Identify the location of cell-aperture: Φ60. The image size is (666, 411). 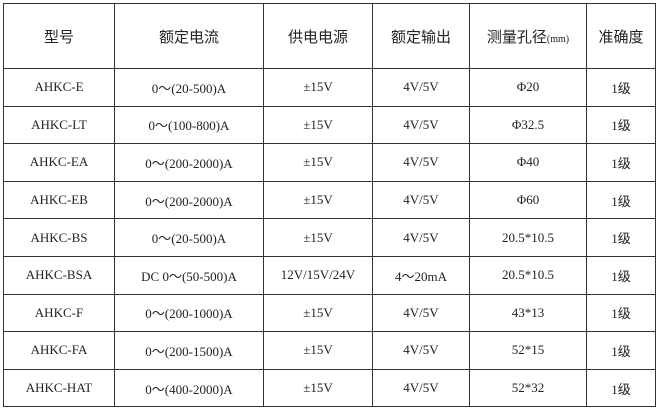
(528, 200).